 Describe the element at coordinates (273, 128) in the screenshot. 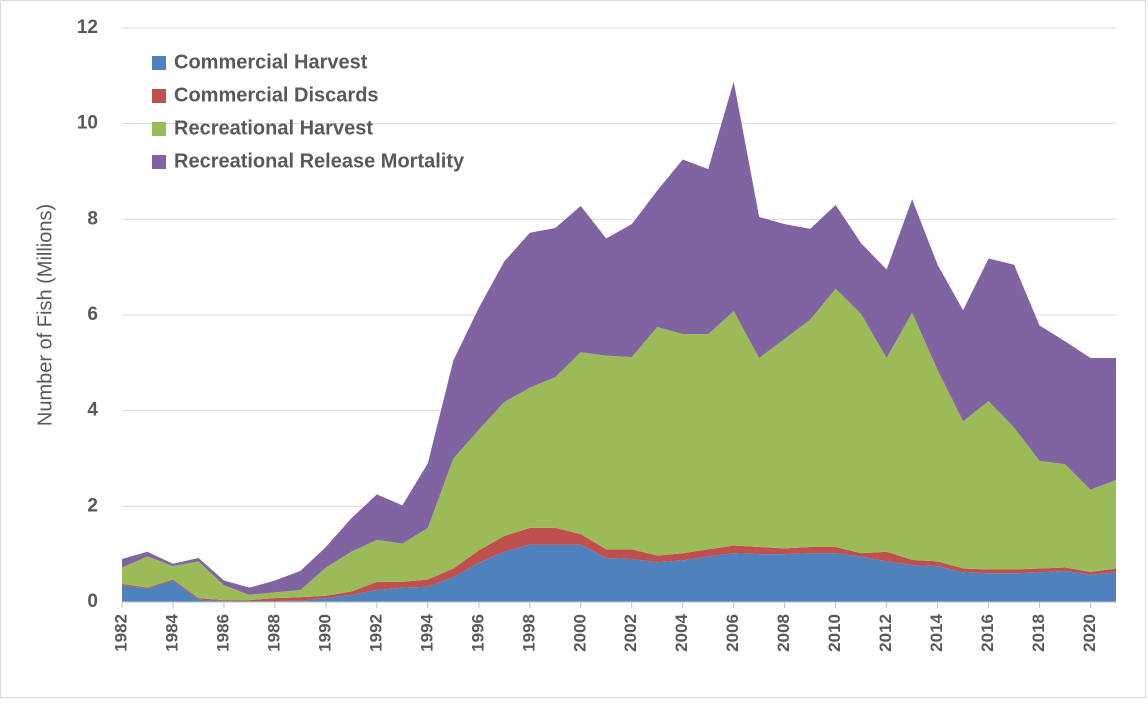

I see `legend-label: Recreational Harvest` at that location.